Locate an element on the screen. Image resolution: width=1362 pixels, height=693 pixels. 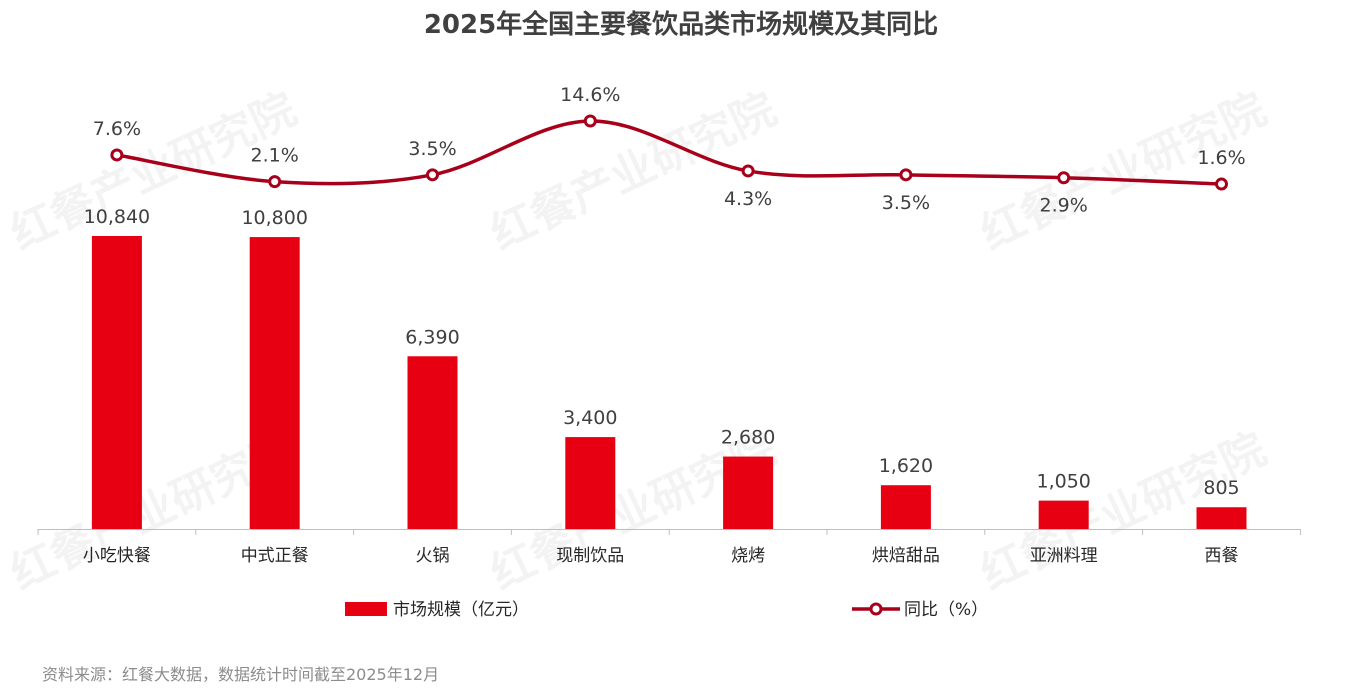
yoy-data-label: 1.6% is located at coordinates (1221, 158).